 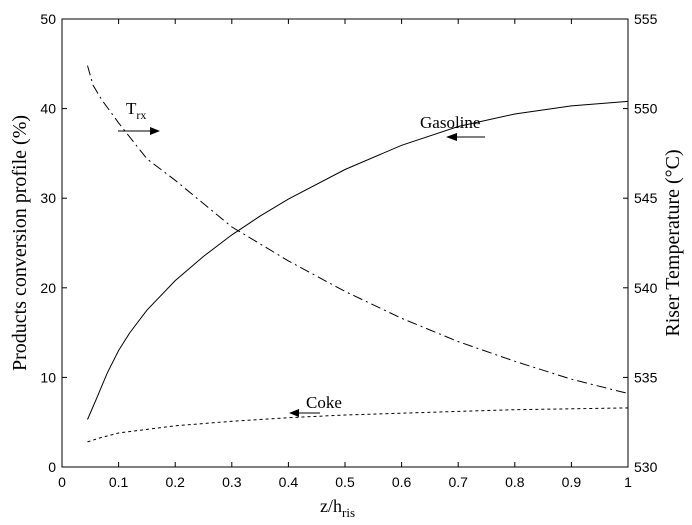 I want to click on x-tick-label: 0.4, so click(x=289, y=482).